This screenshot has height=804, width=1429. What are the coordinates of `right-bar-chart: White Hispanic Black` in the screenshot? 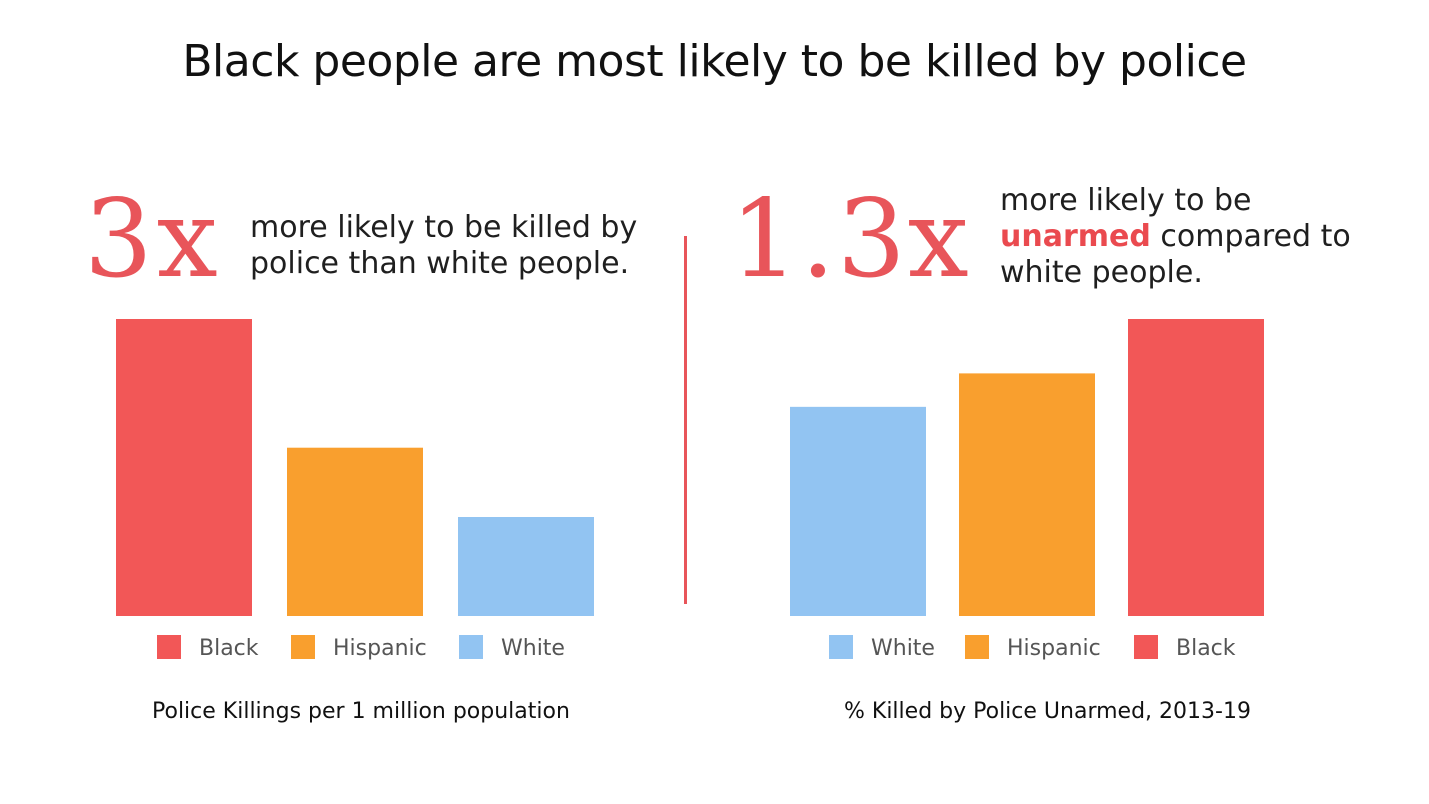 It's located at (1027, 490).